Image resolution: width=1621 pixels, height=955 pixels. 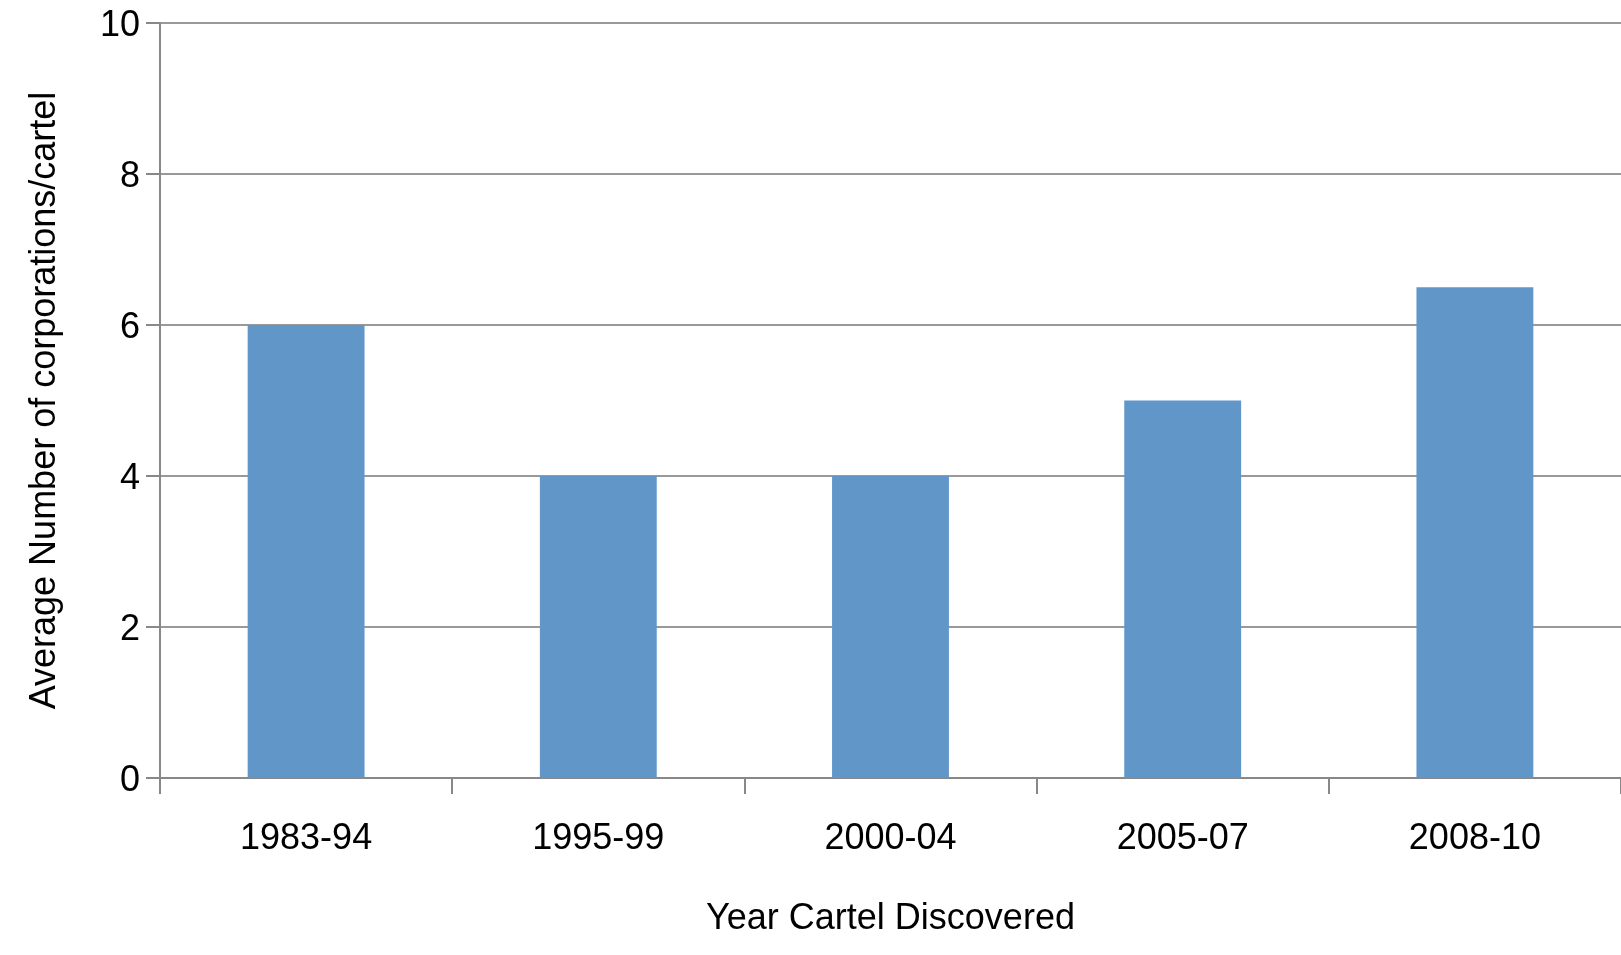 I want to click on x-tick-label: 1995-99, so click(x=598, y=836).